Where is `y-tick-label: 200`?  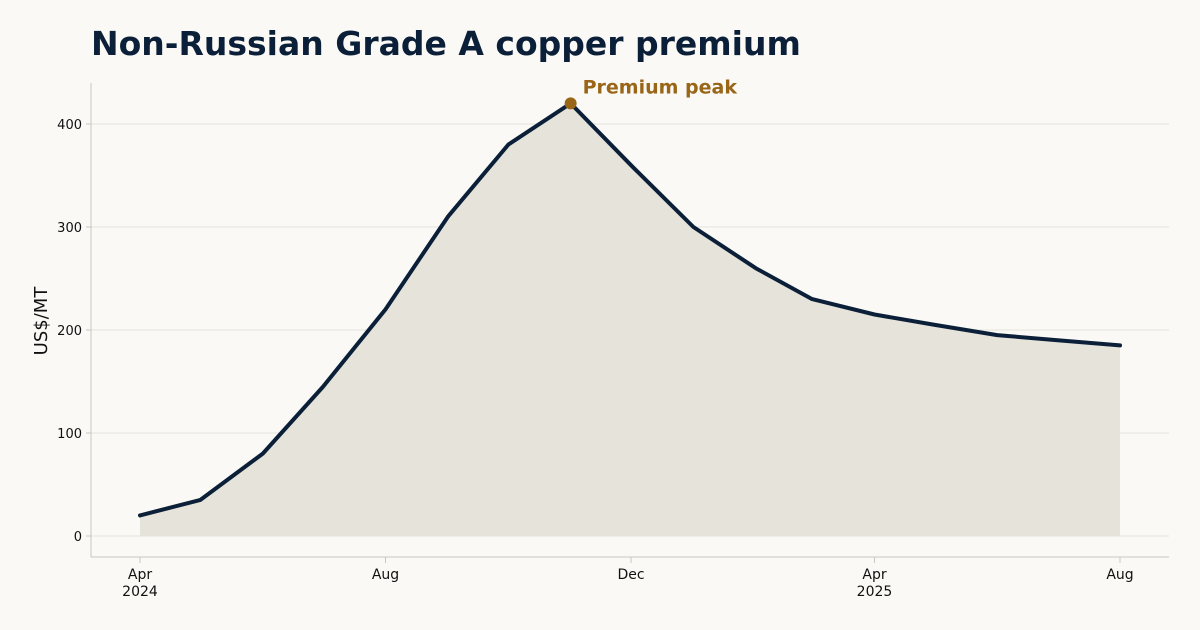
y-tick-label: 200 is located at coordinates (69, 331).